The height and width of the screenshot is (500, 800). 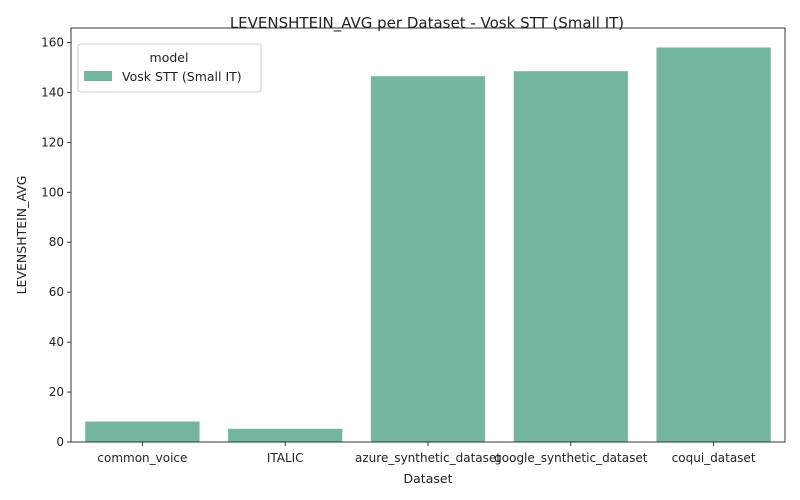 I want to click on bar-italic, so click(x=285, y=435).